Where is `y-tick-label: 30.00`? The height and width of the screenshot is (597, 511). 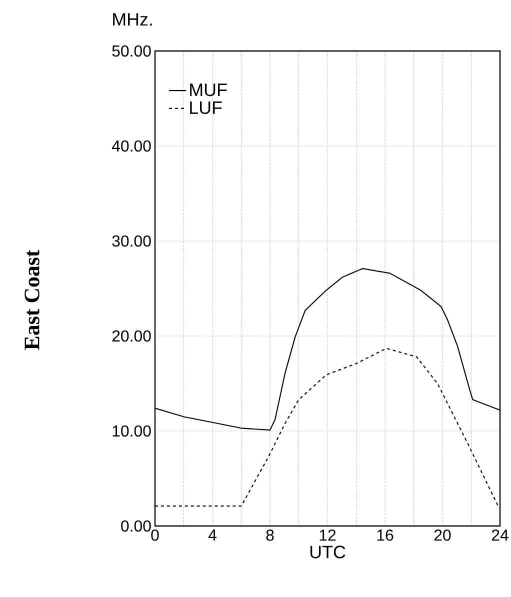
y-tick-label: 30.00 is located at coordinates (131, 241).